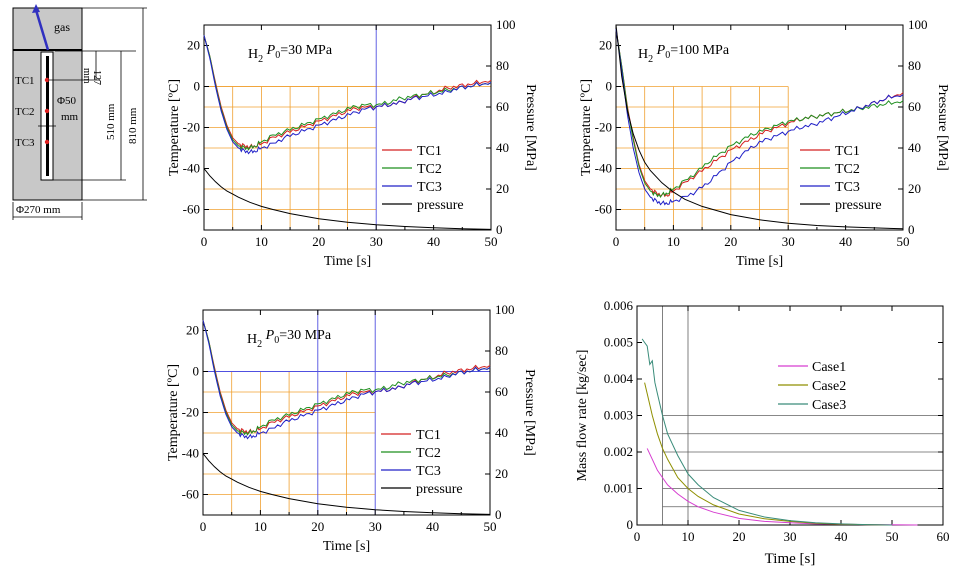  I want to click on y-tick-label: 0.006, so click(619, 305).